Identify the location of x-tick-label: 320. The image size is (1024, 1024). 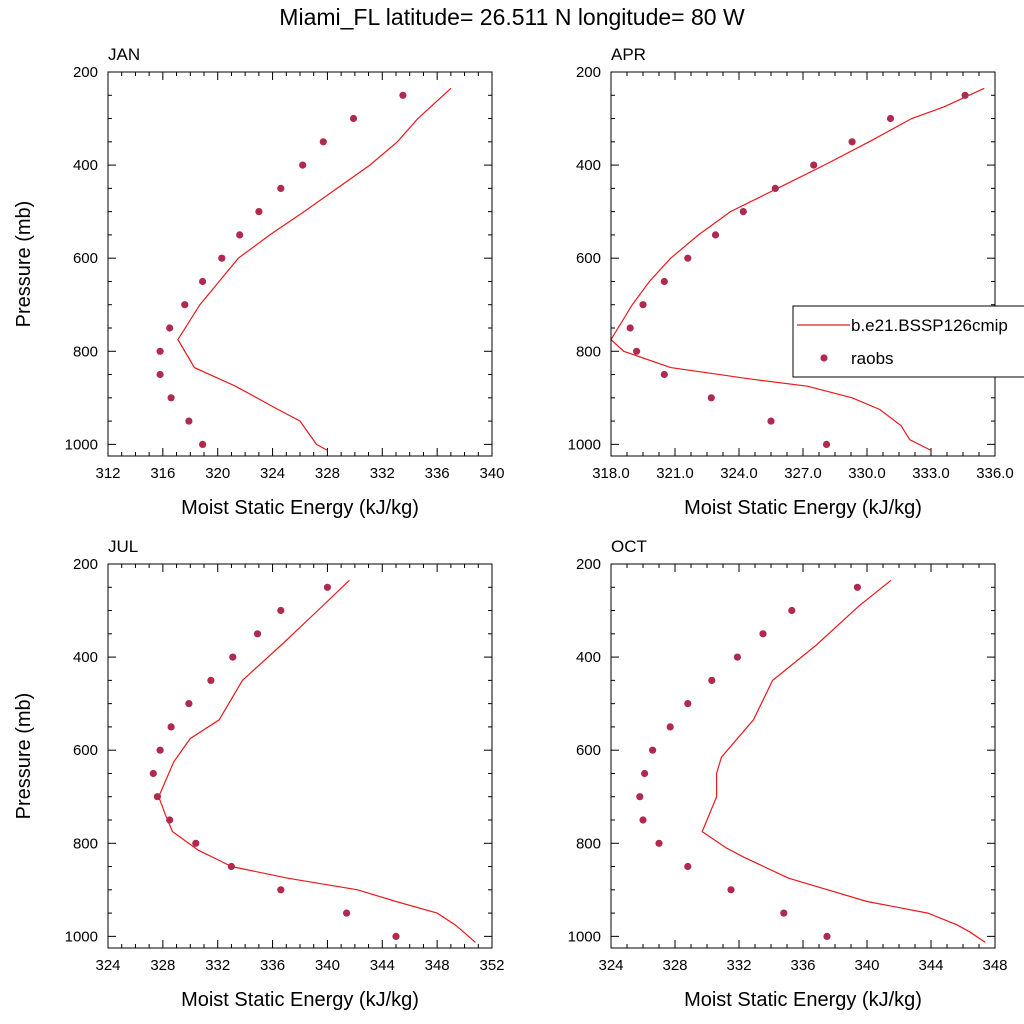
(217, 473).